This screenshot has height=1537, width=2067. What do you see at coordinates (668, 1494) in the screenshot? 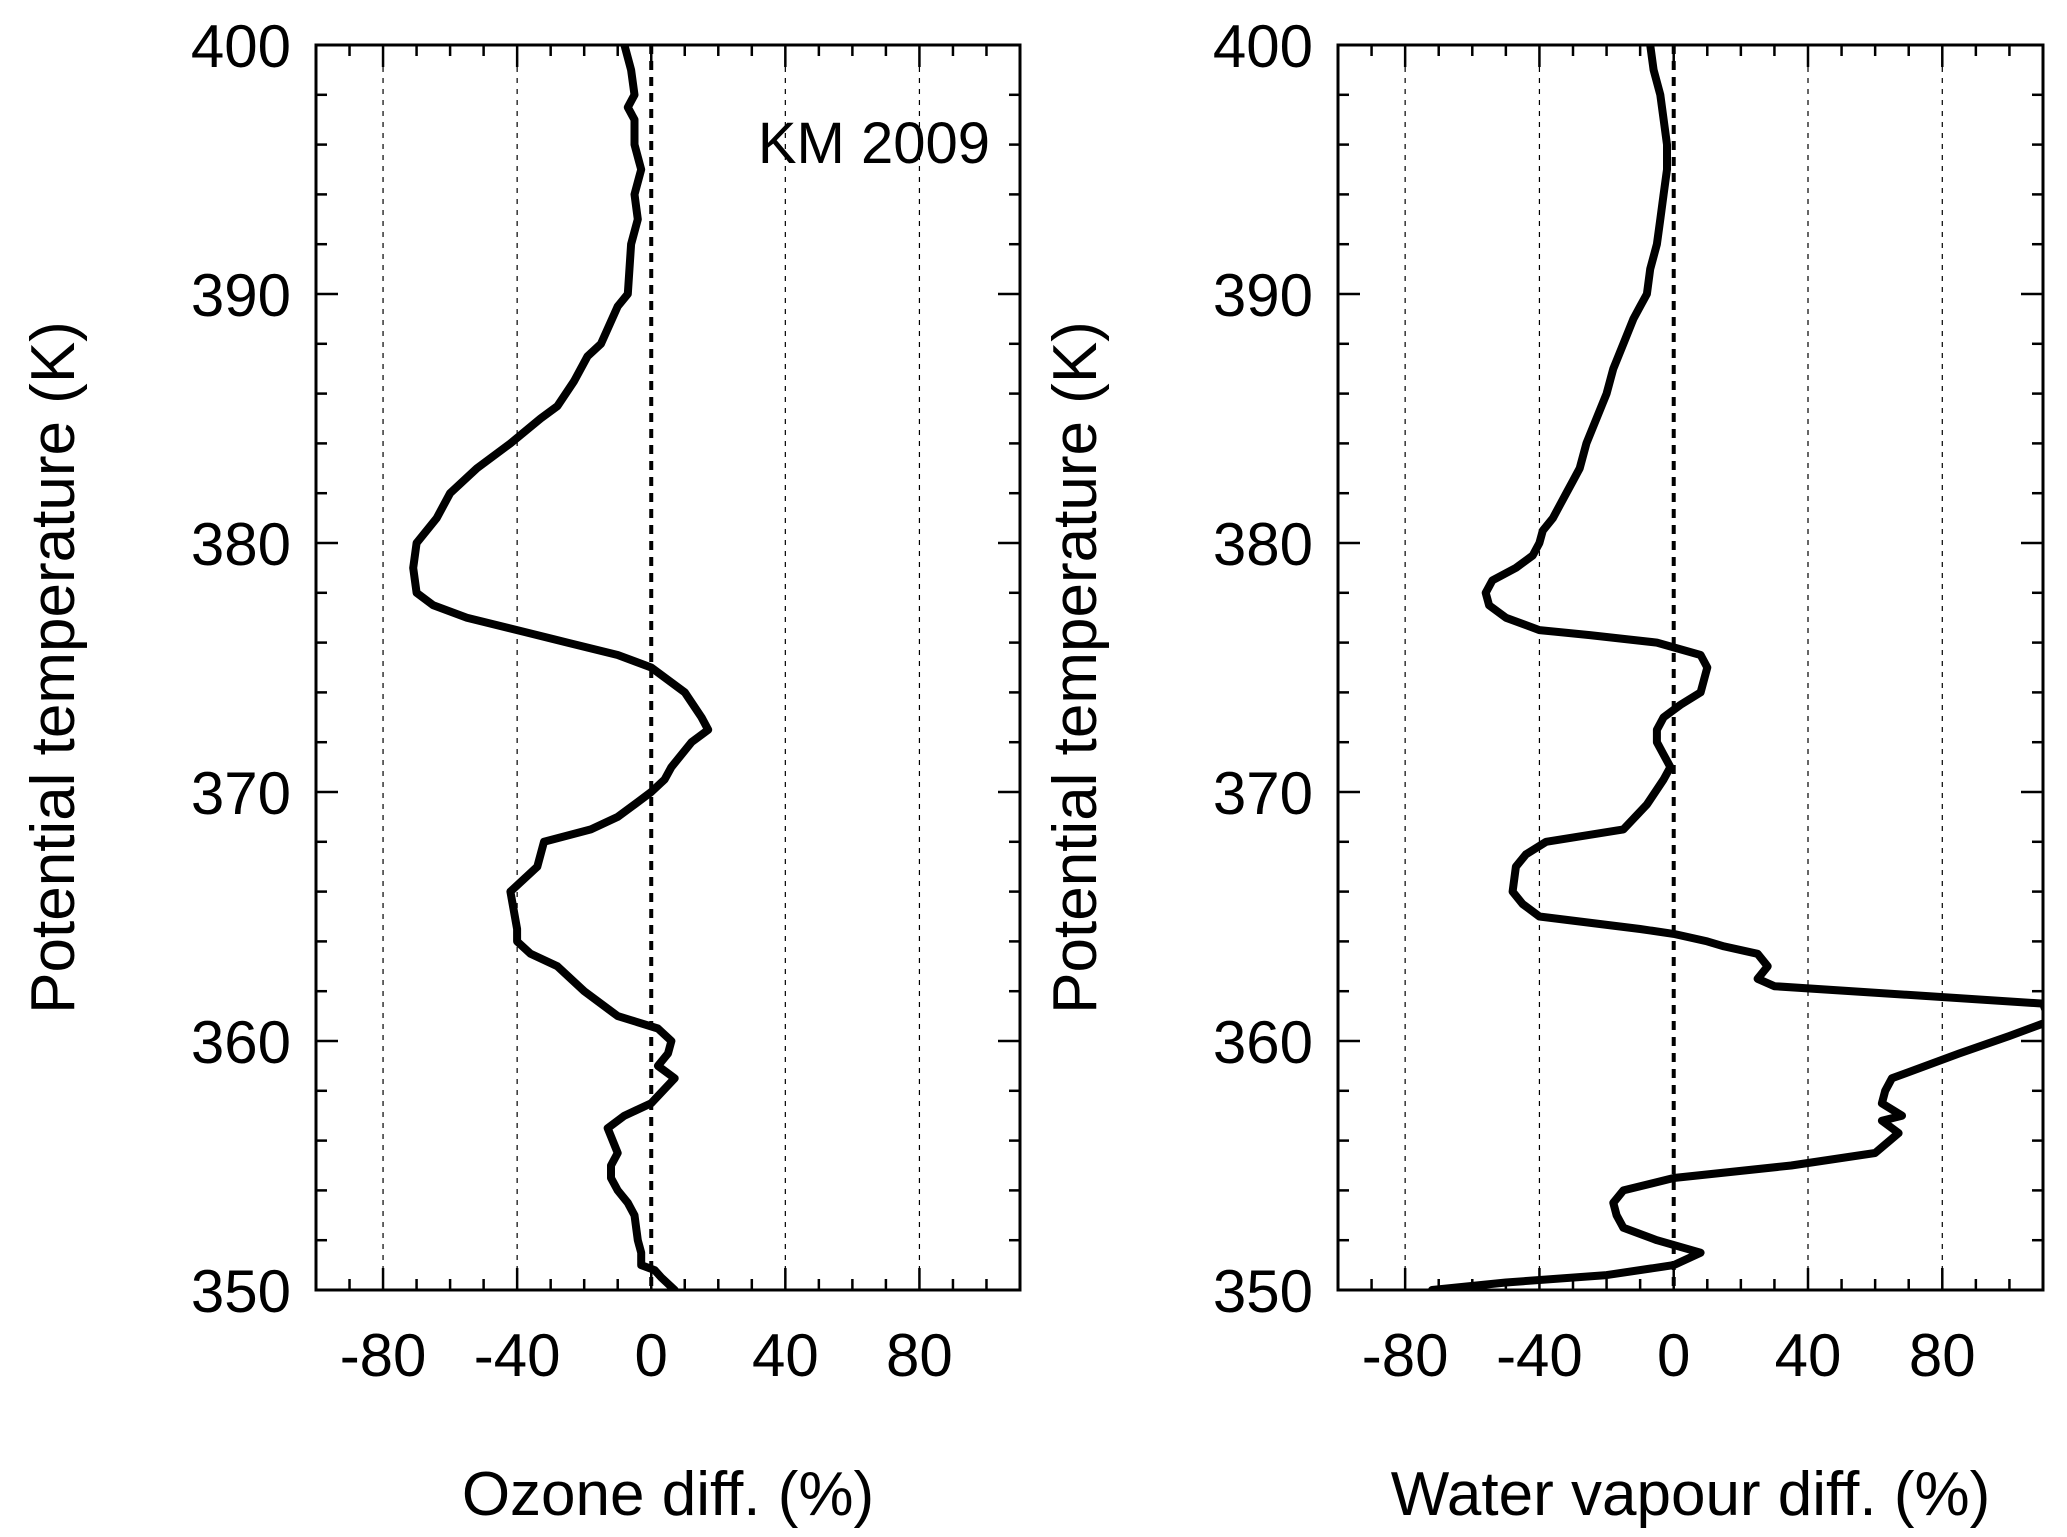
I see `x-axis-title: Ozone diff. (%)` at bounding box center [668, 1494].